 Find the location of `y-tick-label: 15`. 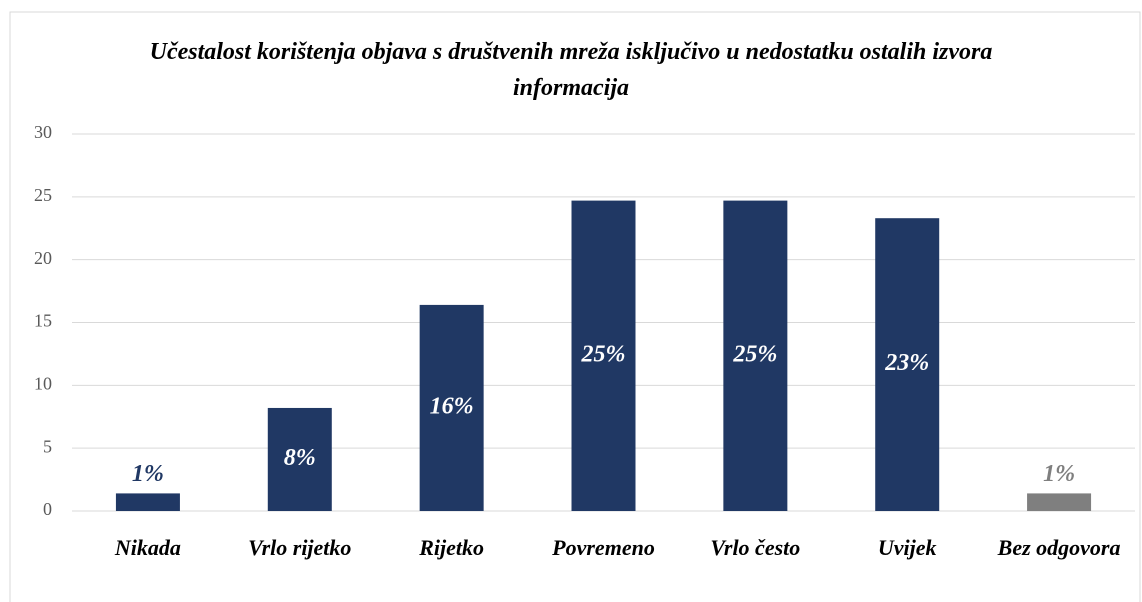

y-tick-label: 15 is located at coordinates (43, 321).